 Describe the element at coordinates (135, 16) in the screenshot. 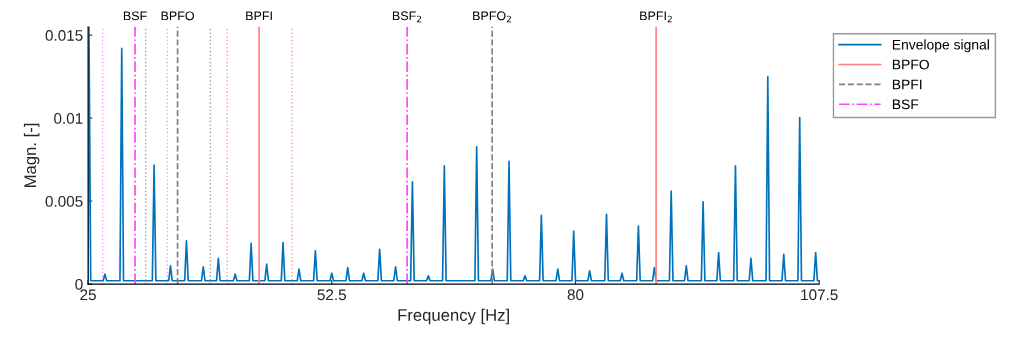

I see `annotation: BSF` at that location.